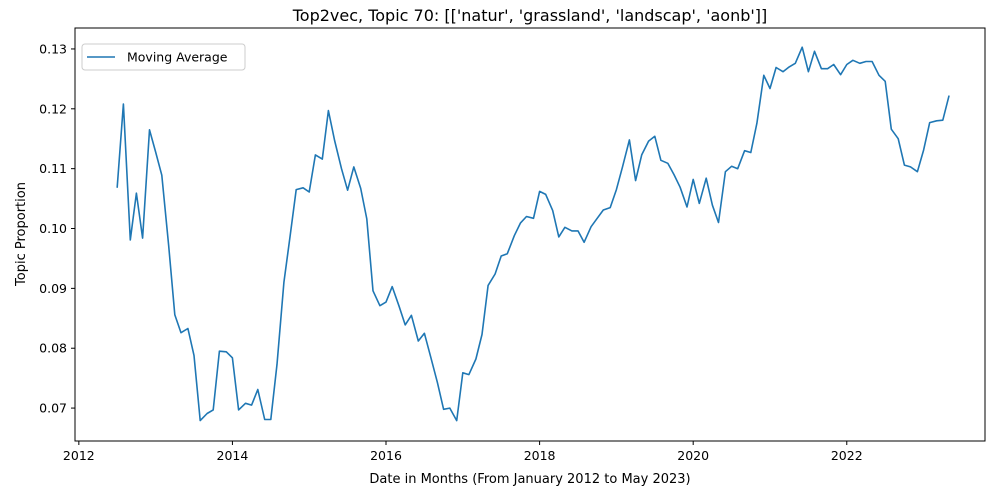 Image resolution: width=1000 pixels, height=500 pixels. I want to click on x-tick-label: 2012, so click(79, 455).